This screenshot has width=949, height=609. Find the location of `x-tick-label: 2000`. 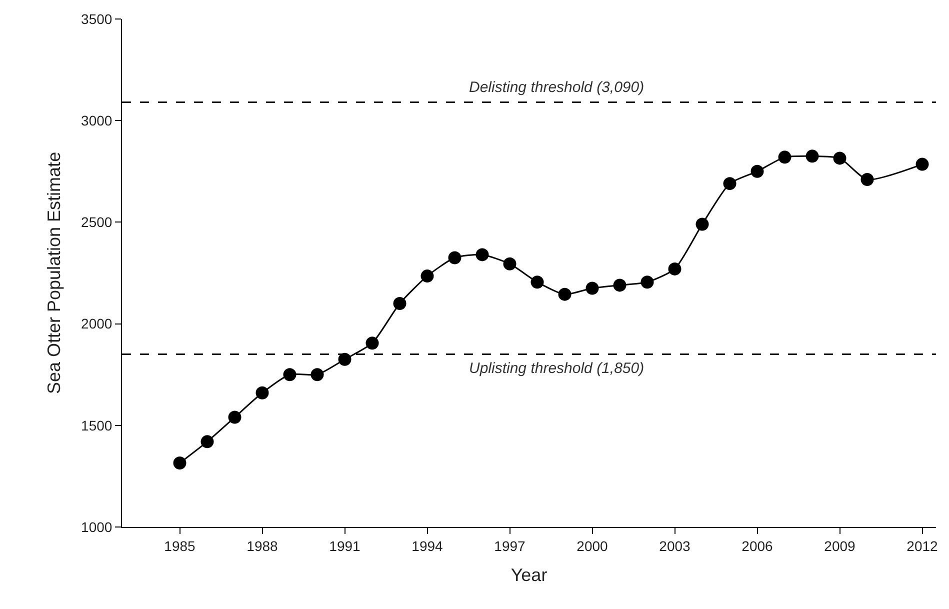

x-tick-label: 2000 is located at coordinates (592, 546).